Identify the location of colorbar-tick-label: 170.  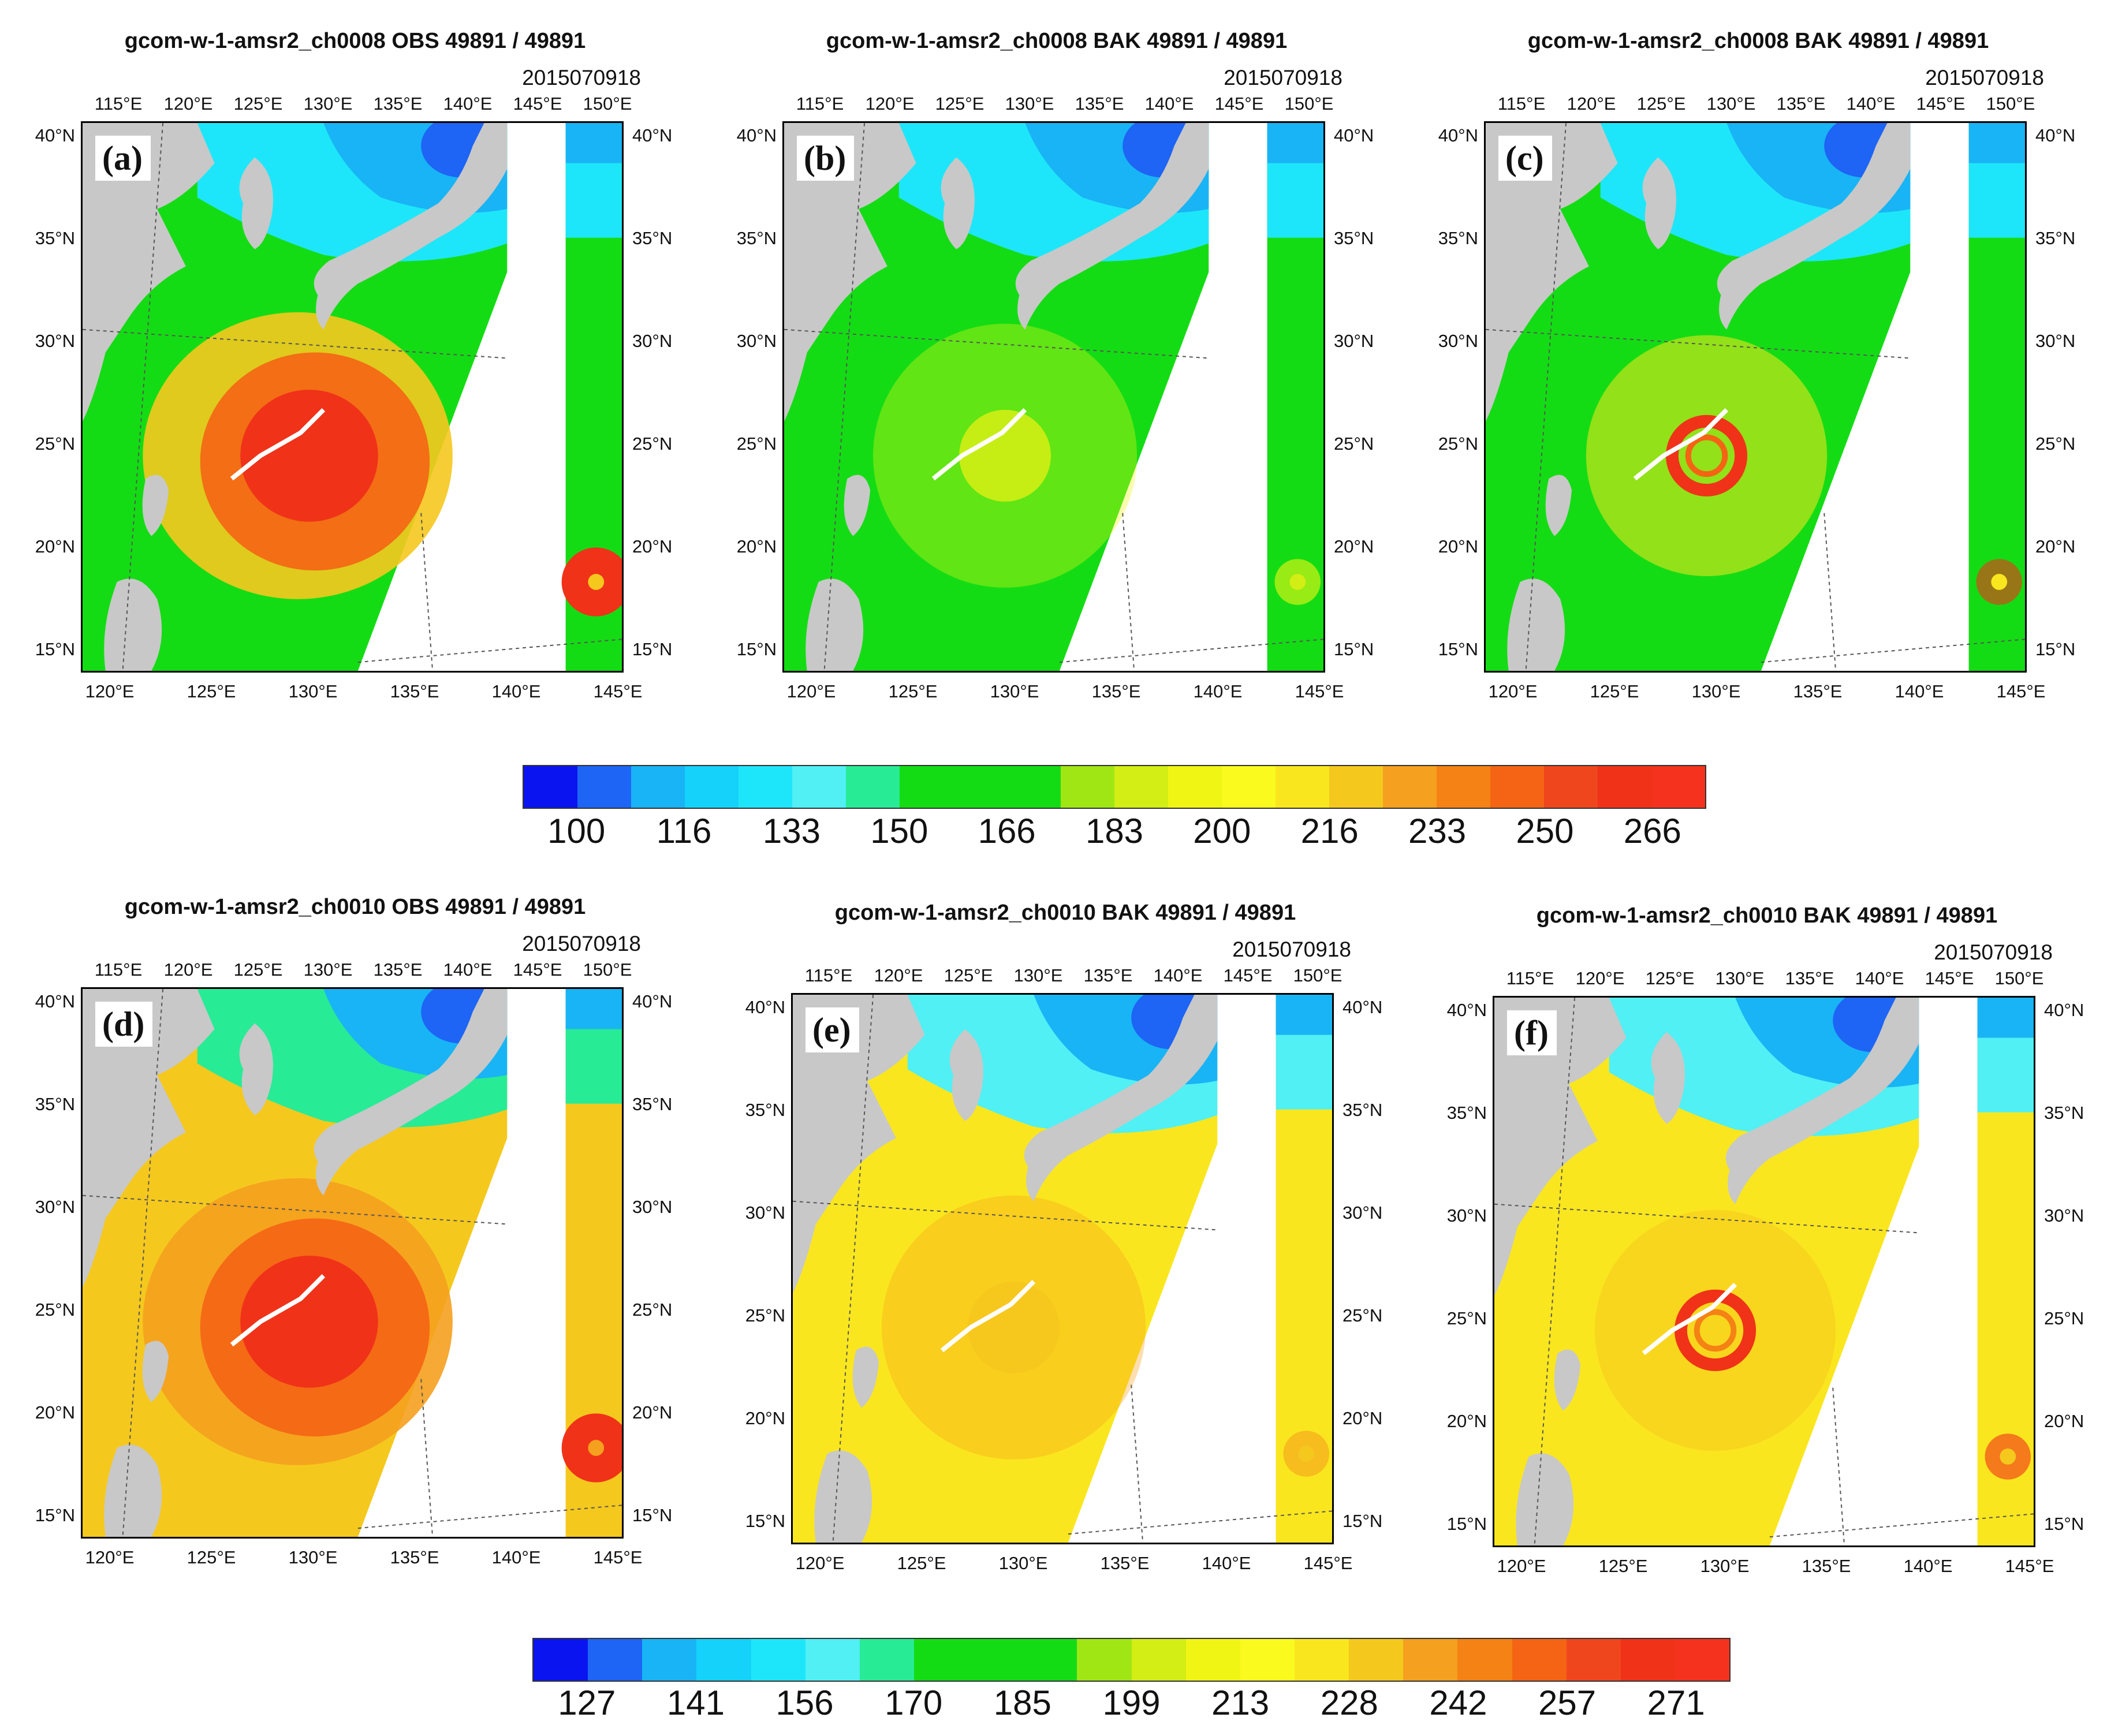
(914, 1702).